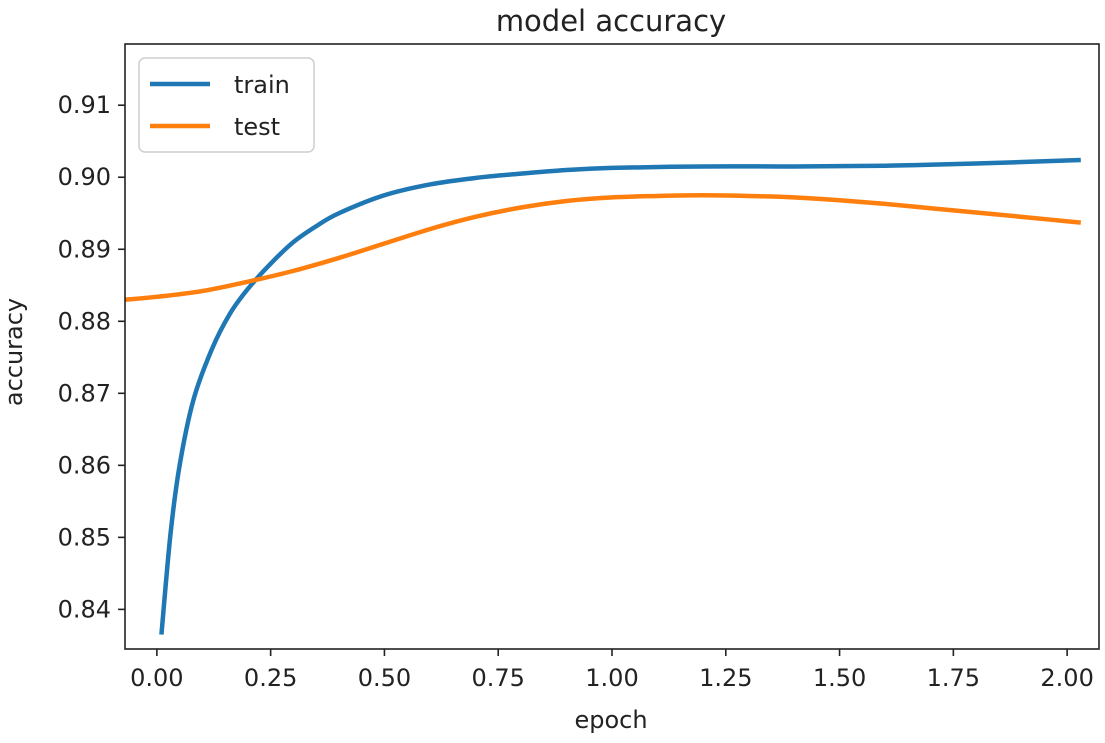 The width and height of the screenshot is (1105, 743). What do you see at coordinates (611, 678) in the screenshot?
I see `x-tick-label: 1.00` at bounding box center [611, 678].